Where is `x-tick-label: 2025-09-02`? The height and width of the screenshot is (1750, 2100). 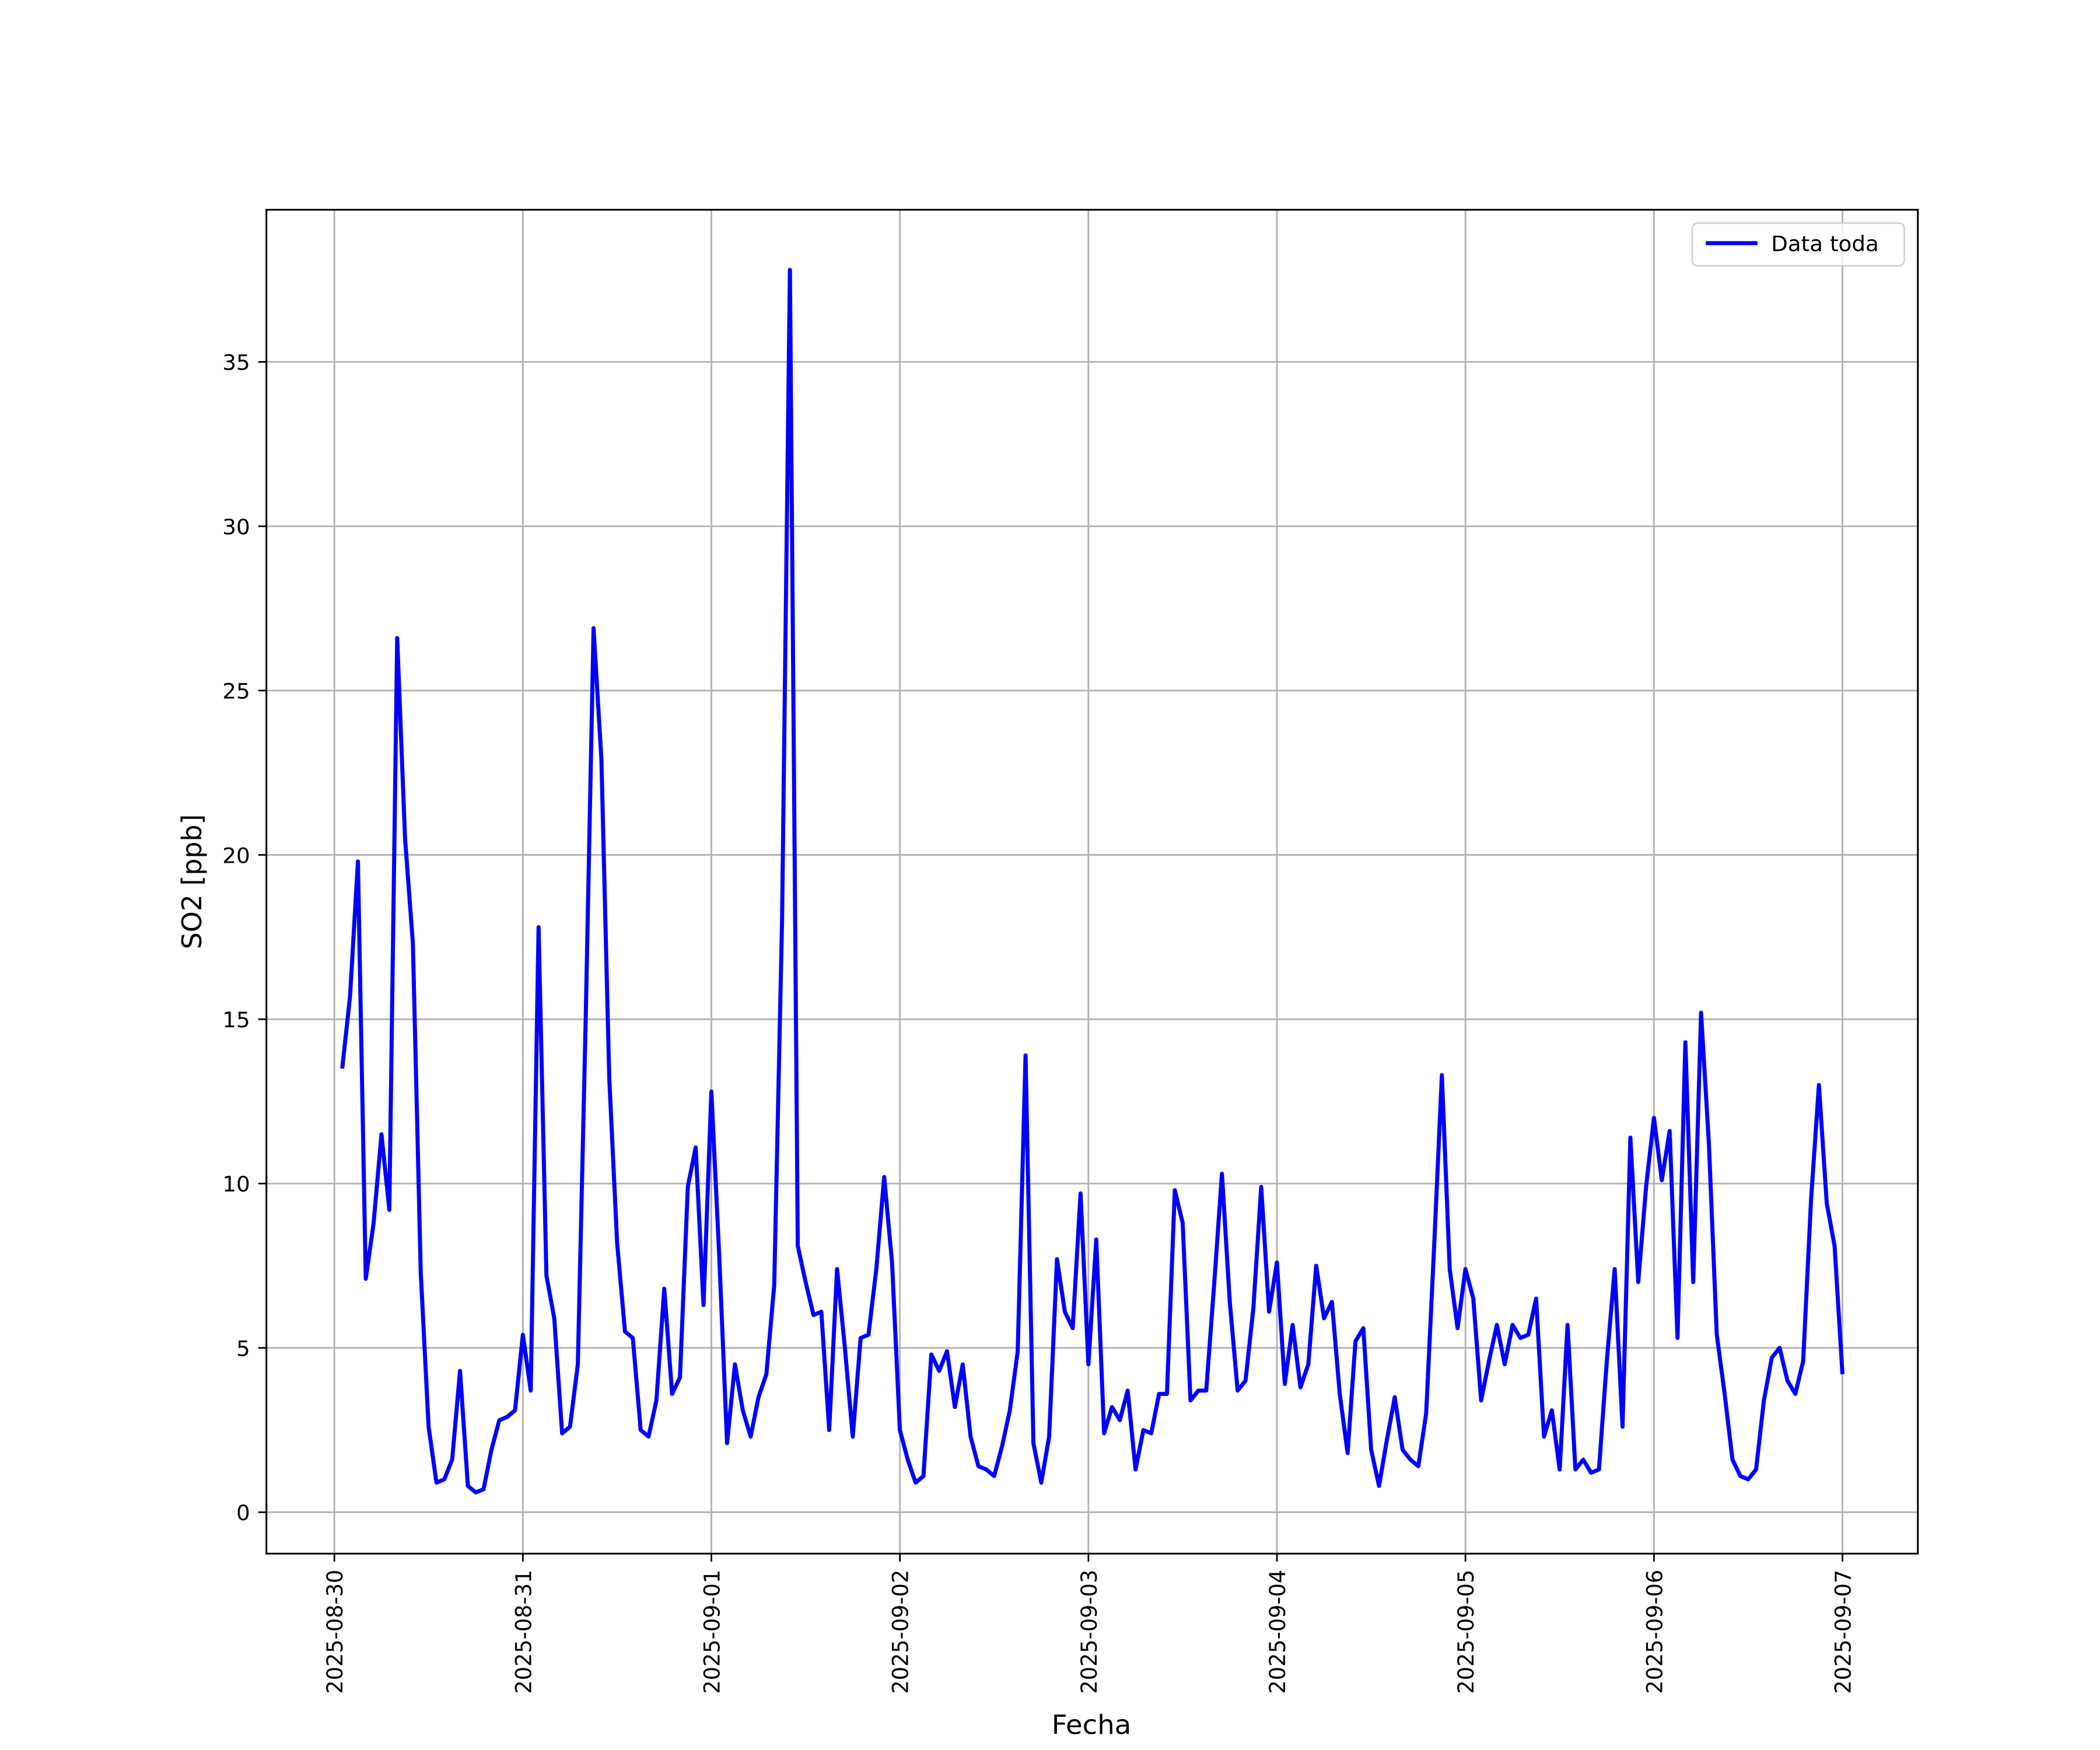
x-tick-label: 2025-09-02 is located at coordinates (900, 1632).